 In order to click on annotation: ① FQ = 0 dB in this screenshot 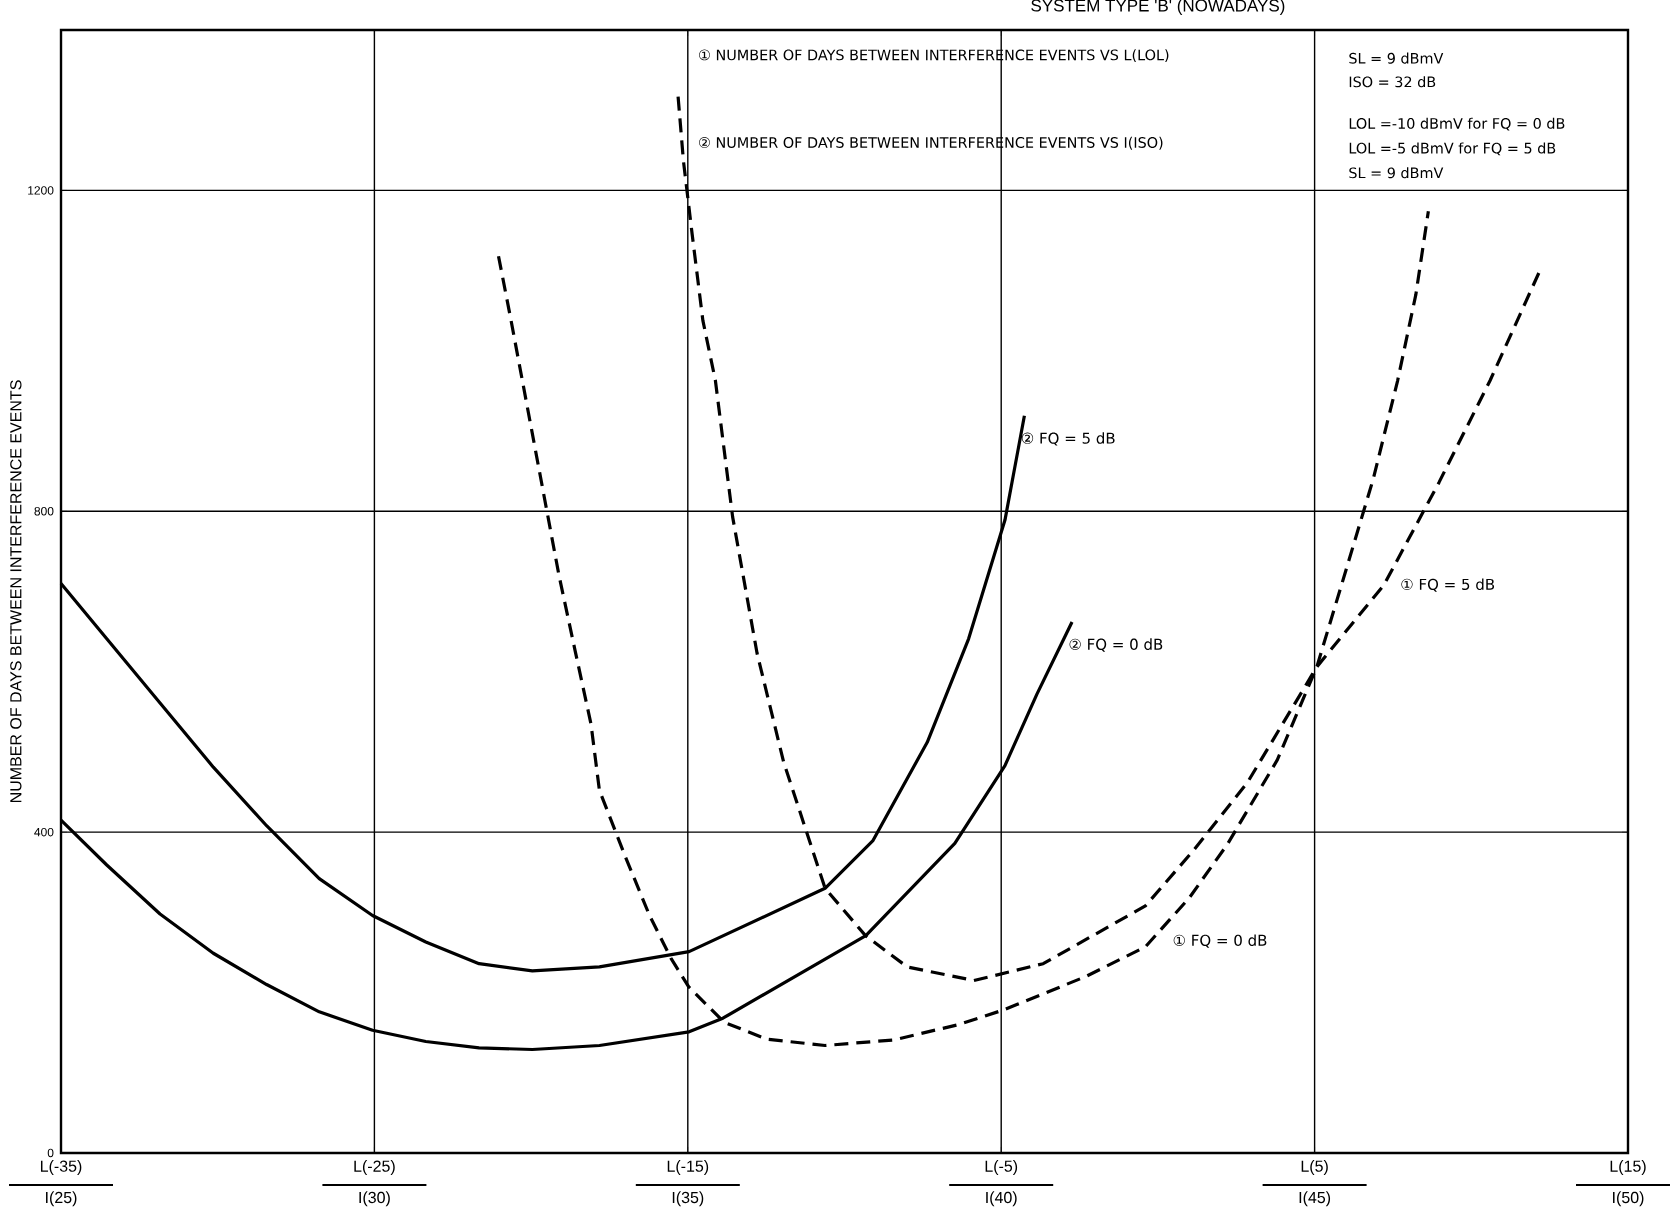, I will do `click(1220, 941)`.